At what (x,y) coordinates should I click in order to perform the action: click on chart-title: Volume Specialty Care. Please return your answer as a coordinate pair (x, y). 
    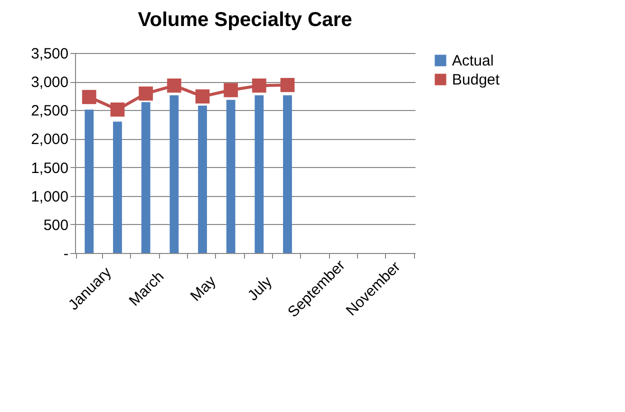
    Looking at the image, I should click on (245, 20).